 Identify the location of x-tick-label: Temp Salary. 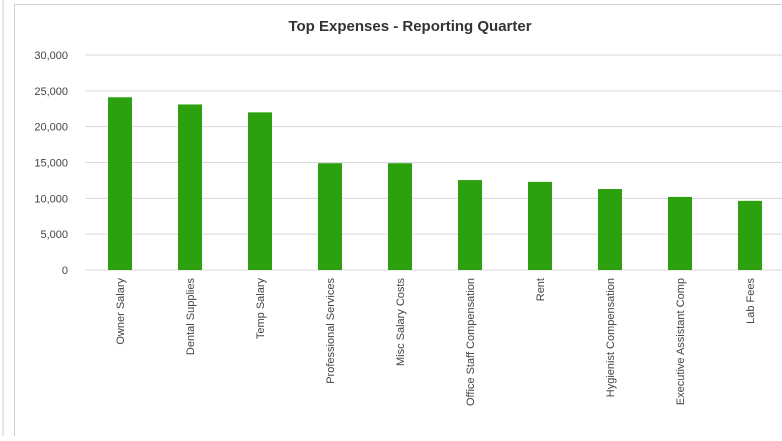
(261, 309).